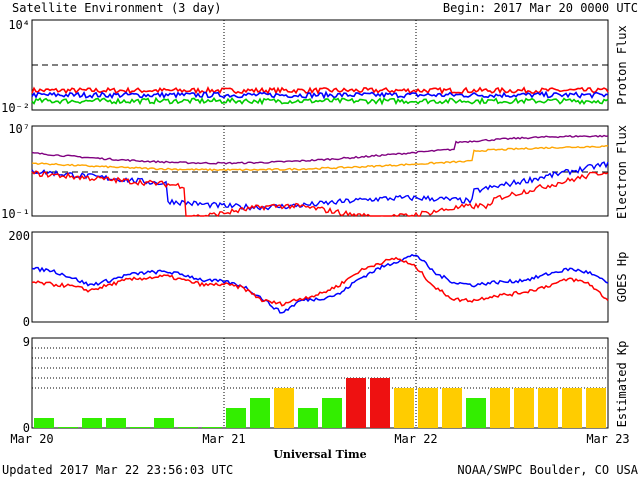 The image size is (640, 480). What do you see at coordinates (622, 277) in the screenshot?
I see `goes-ylabel: GOES Hp` at bounding box center [622, 277].